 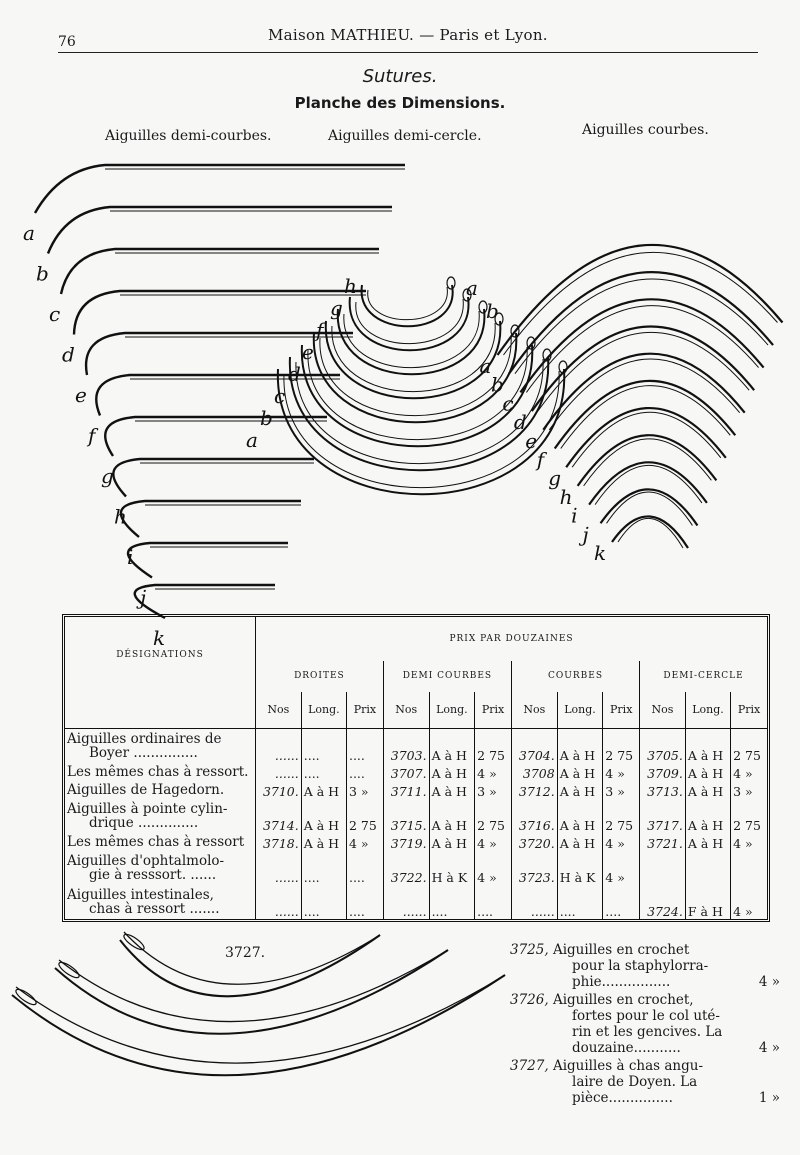 I want to click on header-rule, so click(x=408, y=52).